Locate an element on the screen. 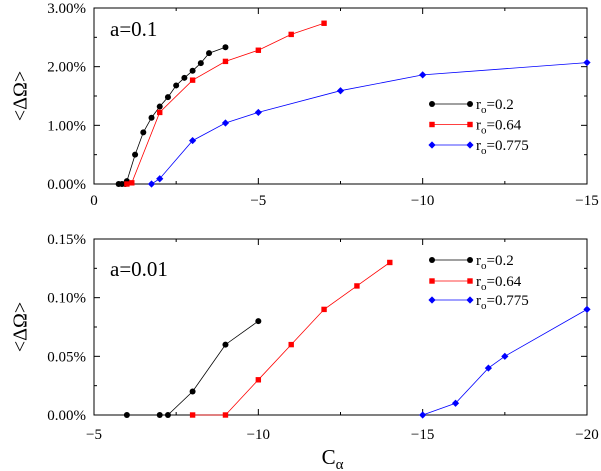 The height and width of the screenshot is (471, 601). x-tick-label: 0 is located at coordinates (94, 201).